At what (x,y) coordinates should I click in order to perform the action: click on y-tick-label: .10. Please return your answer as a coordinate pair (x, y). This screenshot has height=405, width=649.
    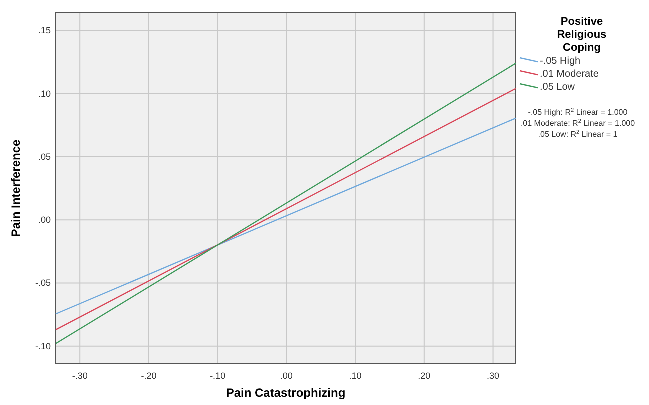
    Looking at the image, I should click on (44, 93).